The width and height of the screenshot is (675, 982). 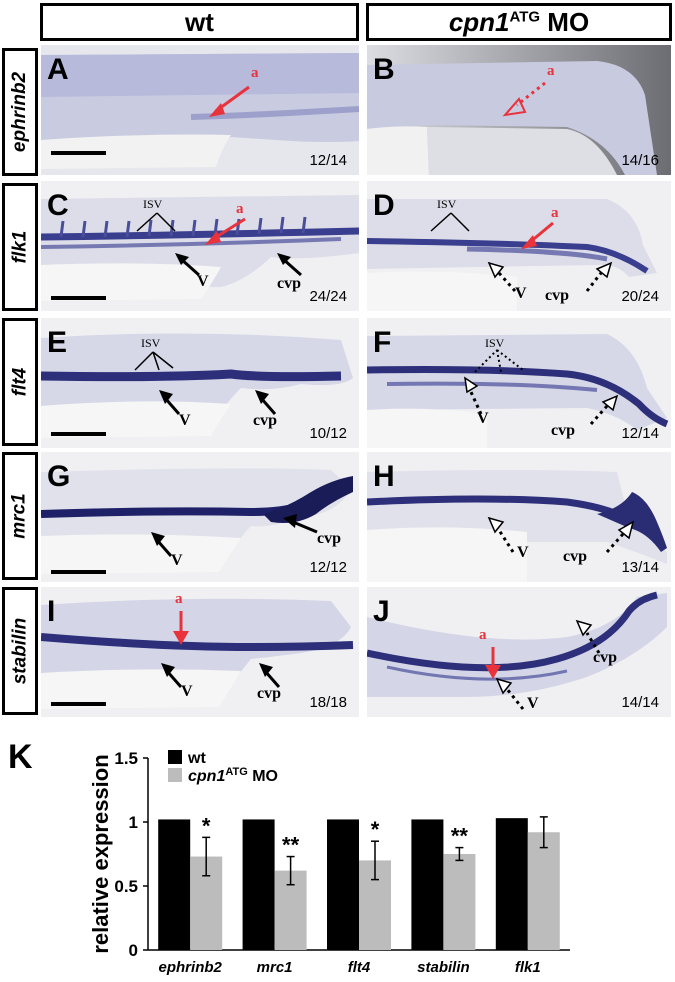 I want to click on panel-i-label-a: a, so click(x=179, y=599).